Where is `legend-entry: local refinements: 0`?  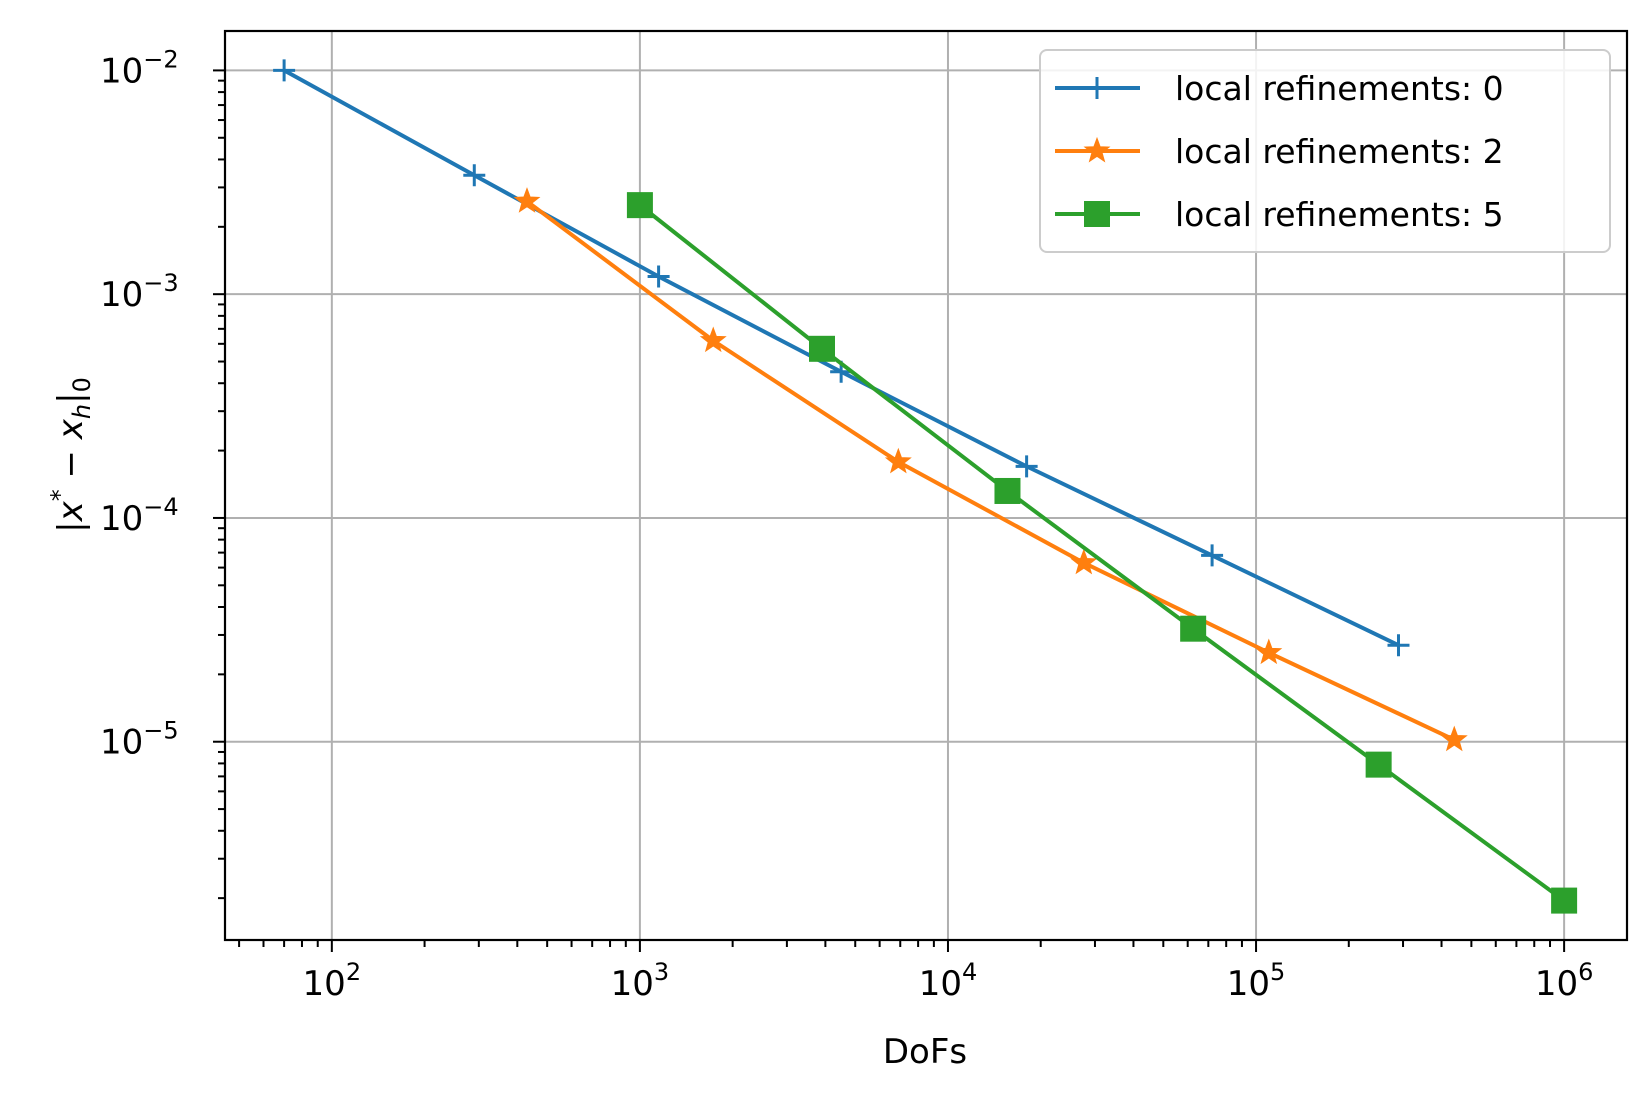 legend-entry: local refinements: 0 is located at coordinates (1279, 88).